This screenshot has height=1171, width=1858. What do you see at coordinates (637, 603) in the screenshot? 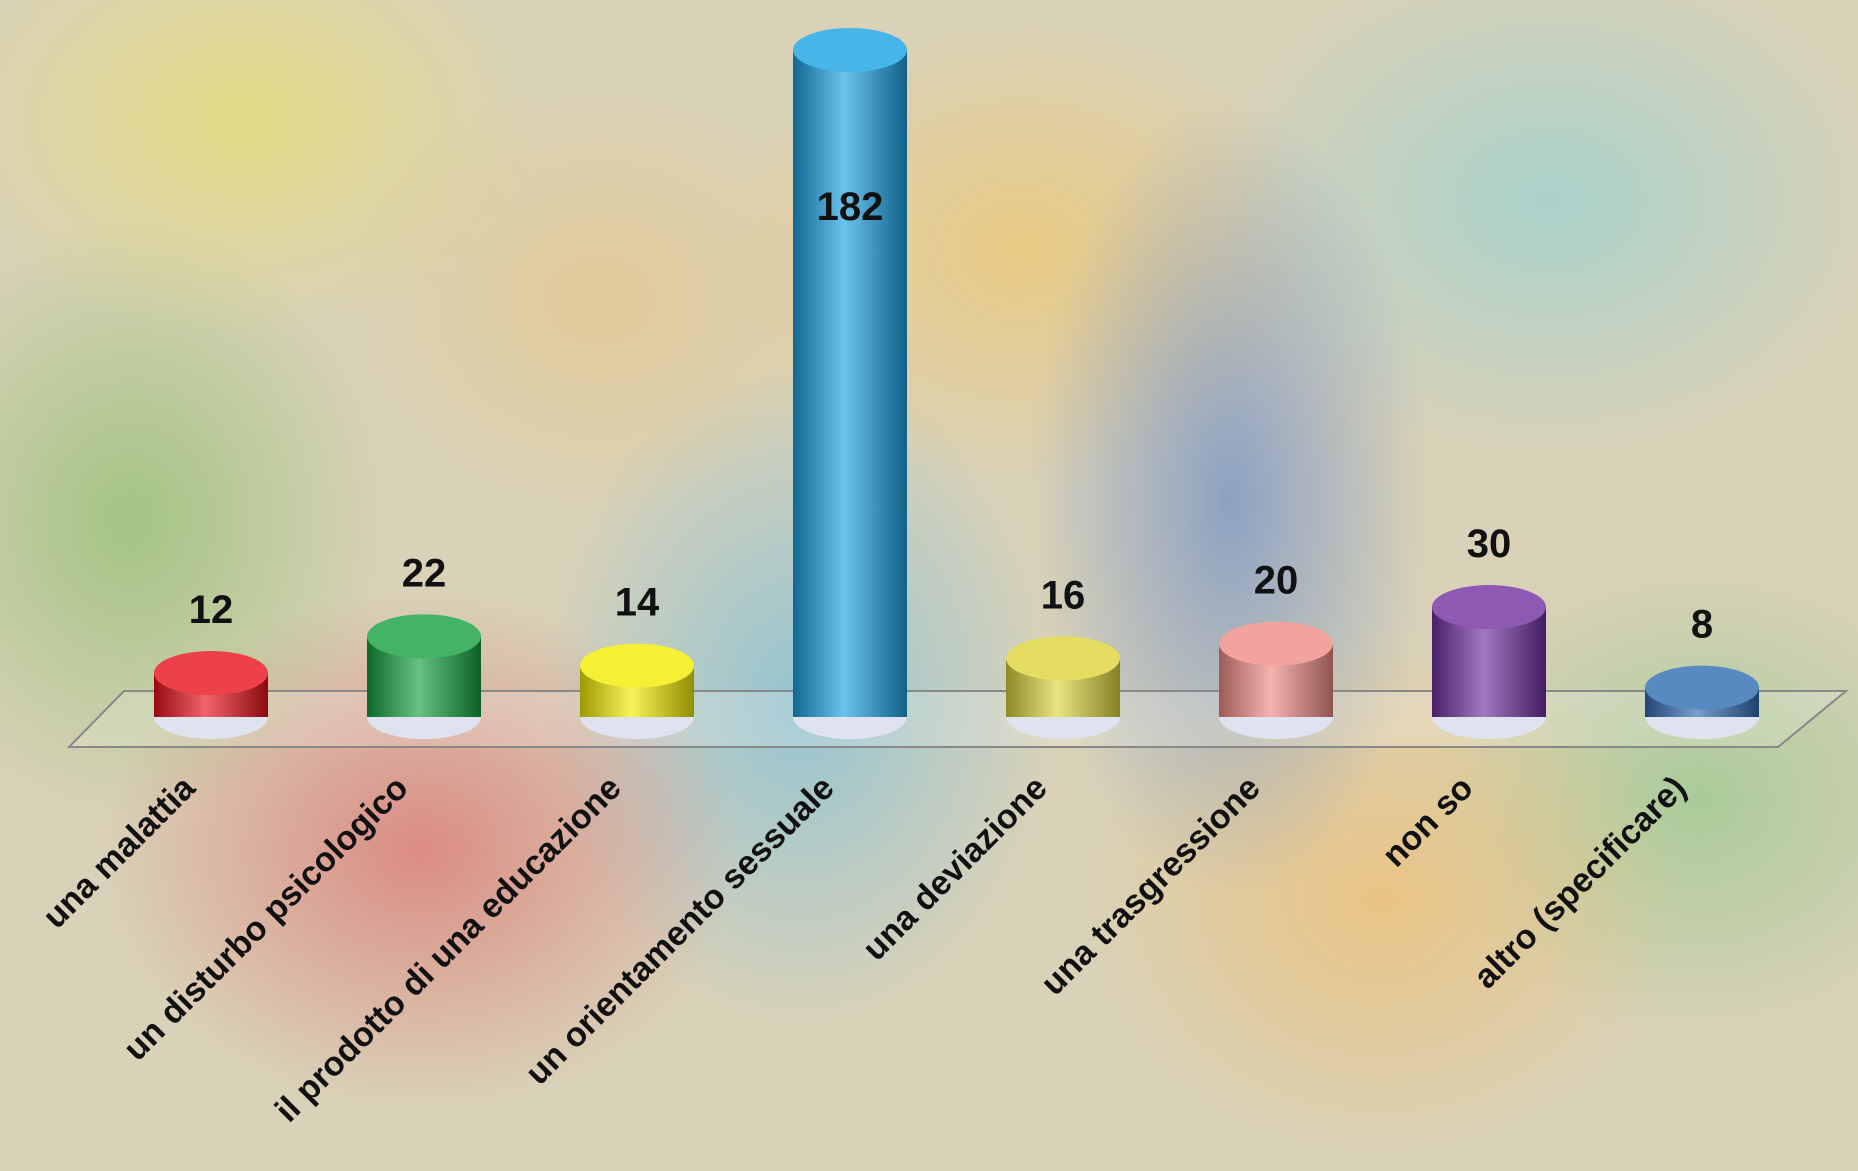
I see `value-label: 14` at bounding box center [637, 603].